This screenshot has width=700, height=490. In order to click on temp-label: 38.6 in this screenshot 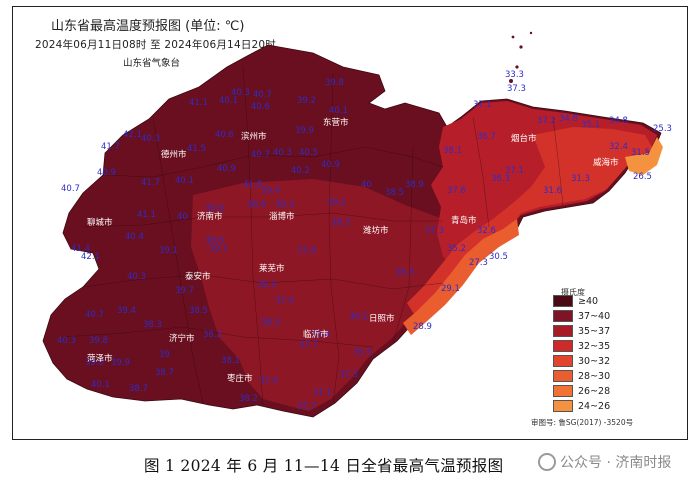, I will do `click(214, 241)`.